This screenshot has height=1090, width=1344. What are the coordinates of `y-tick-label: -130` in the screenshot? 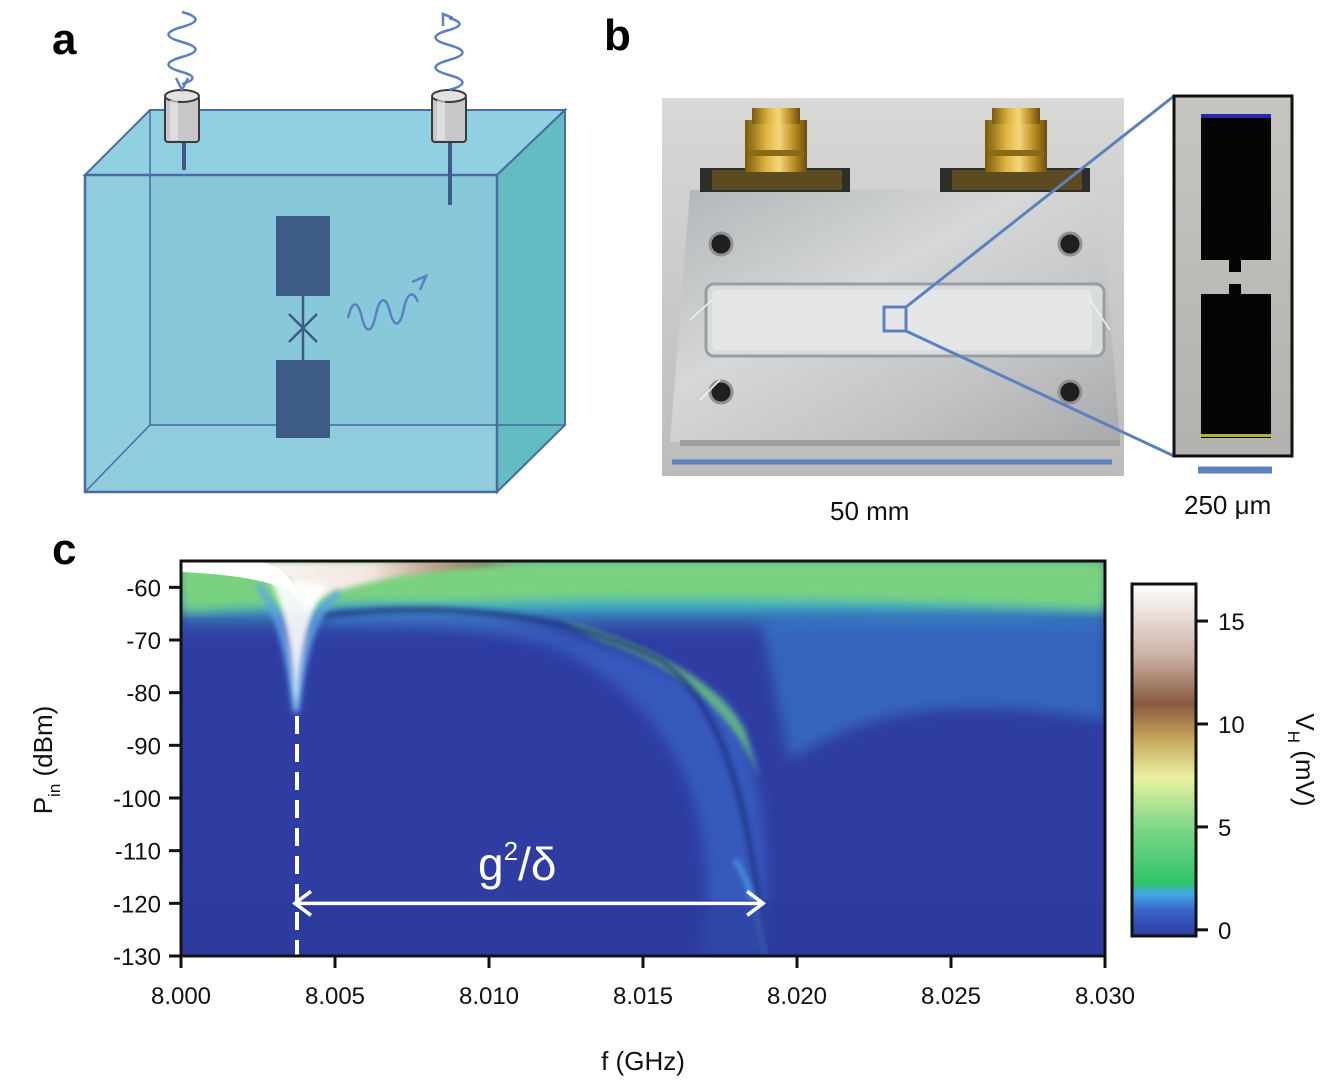 It's located at (137, 957).